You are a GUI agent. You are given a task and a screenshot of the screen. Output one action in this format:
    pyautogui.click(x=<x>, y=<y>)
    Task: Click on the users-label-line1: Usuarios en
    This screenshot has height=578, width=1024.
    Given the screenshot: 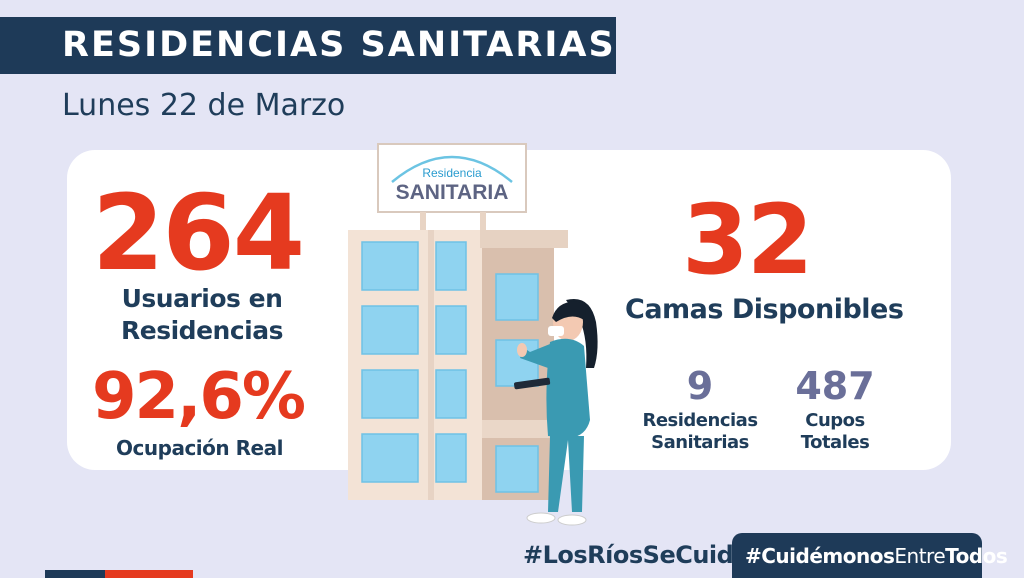 What is the action you would take?
    pyautogui.click(x=202, y=298)
    